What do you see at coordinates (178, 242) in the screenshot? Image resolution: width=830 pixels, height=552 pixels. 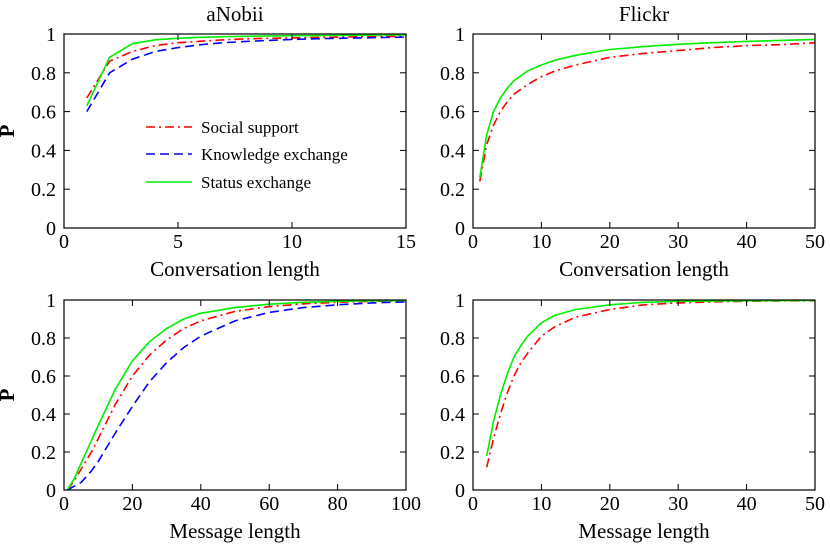 I see `x-tick-label: 5` at bounding box center [178, 242].